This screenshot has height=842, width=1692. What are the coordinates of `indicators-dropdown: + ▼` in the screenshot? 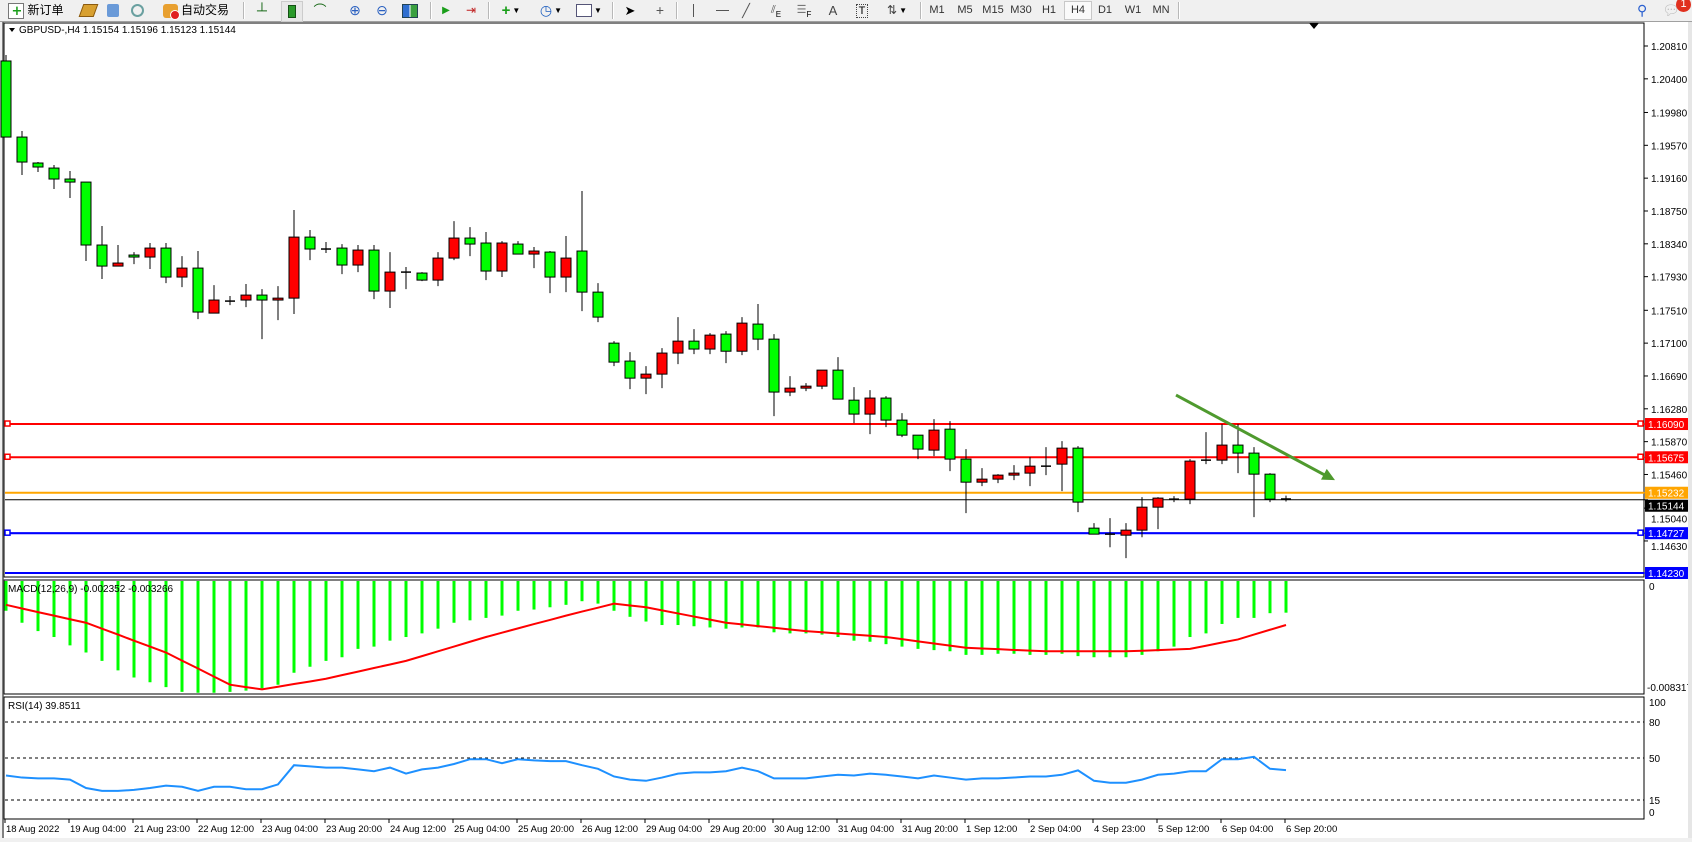 It's located at (511, 10).